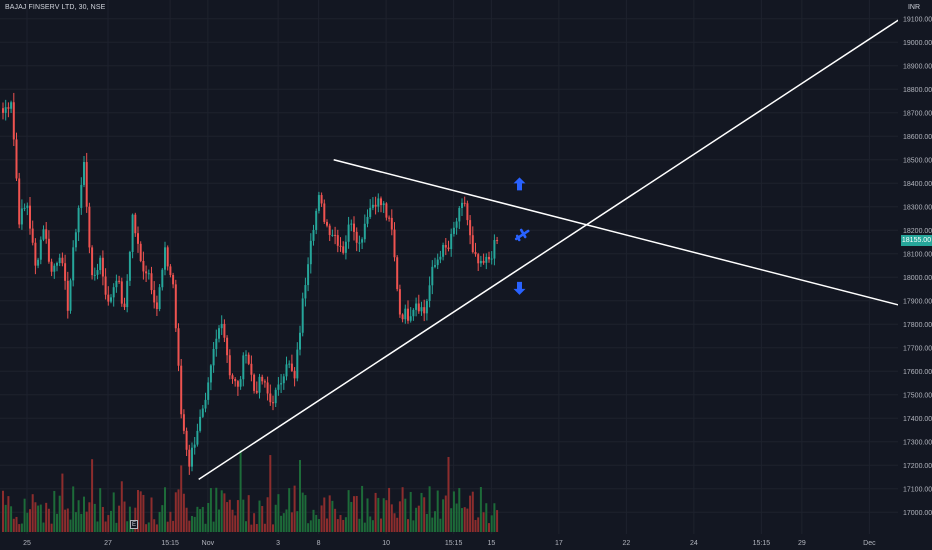  What do you see at coordinates (913, 7) in the screenshot?
I see `currency-label: INR` at bounding box center [913, 7].